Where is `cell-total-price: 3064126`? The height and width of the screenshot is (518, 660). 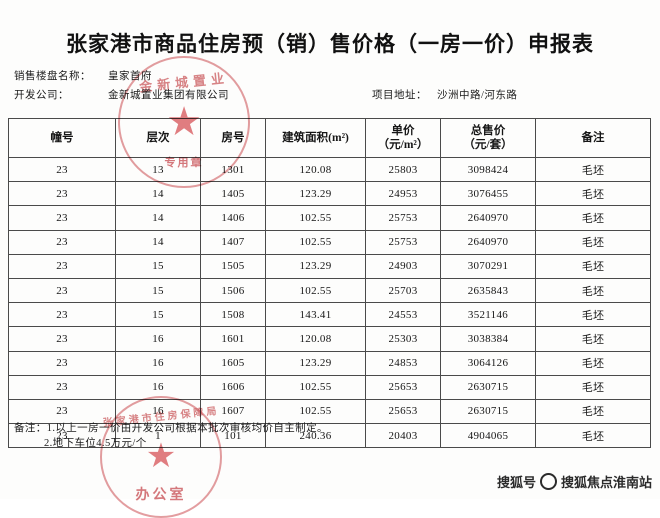 cell-total-price: 3064126 is located at coordinates (488, 363).